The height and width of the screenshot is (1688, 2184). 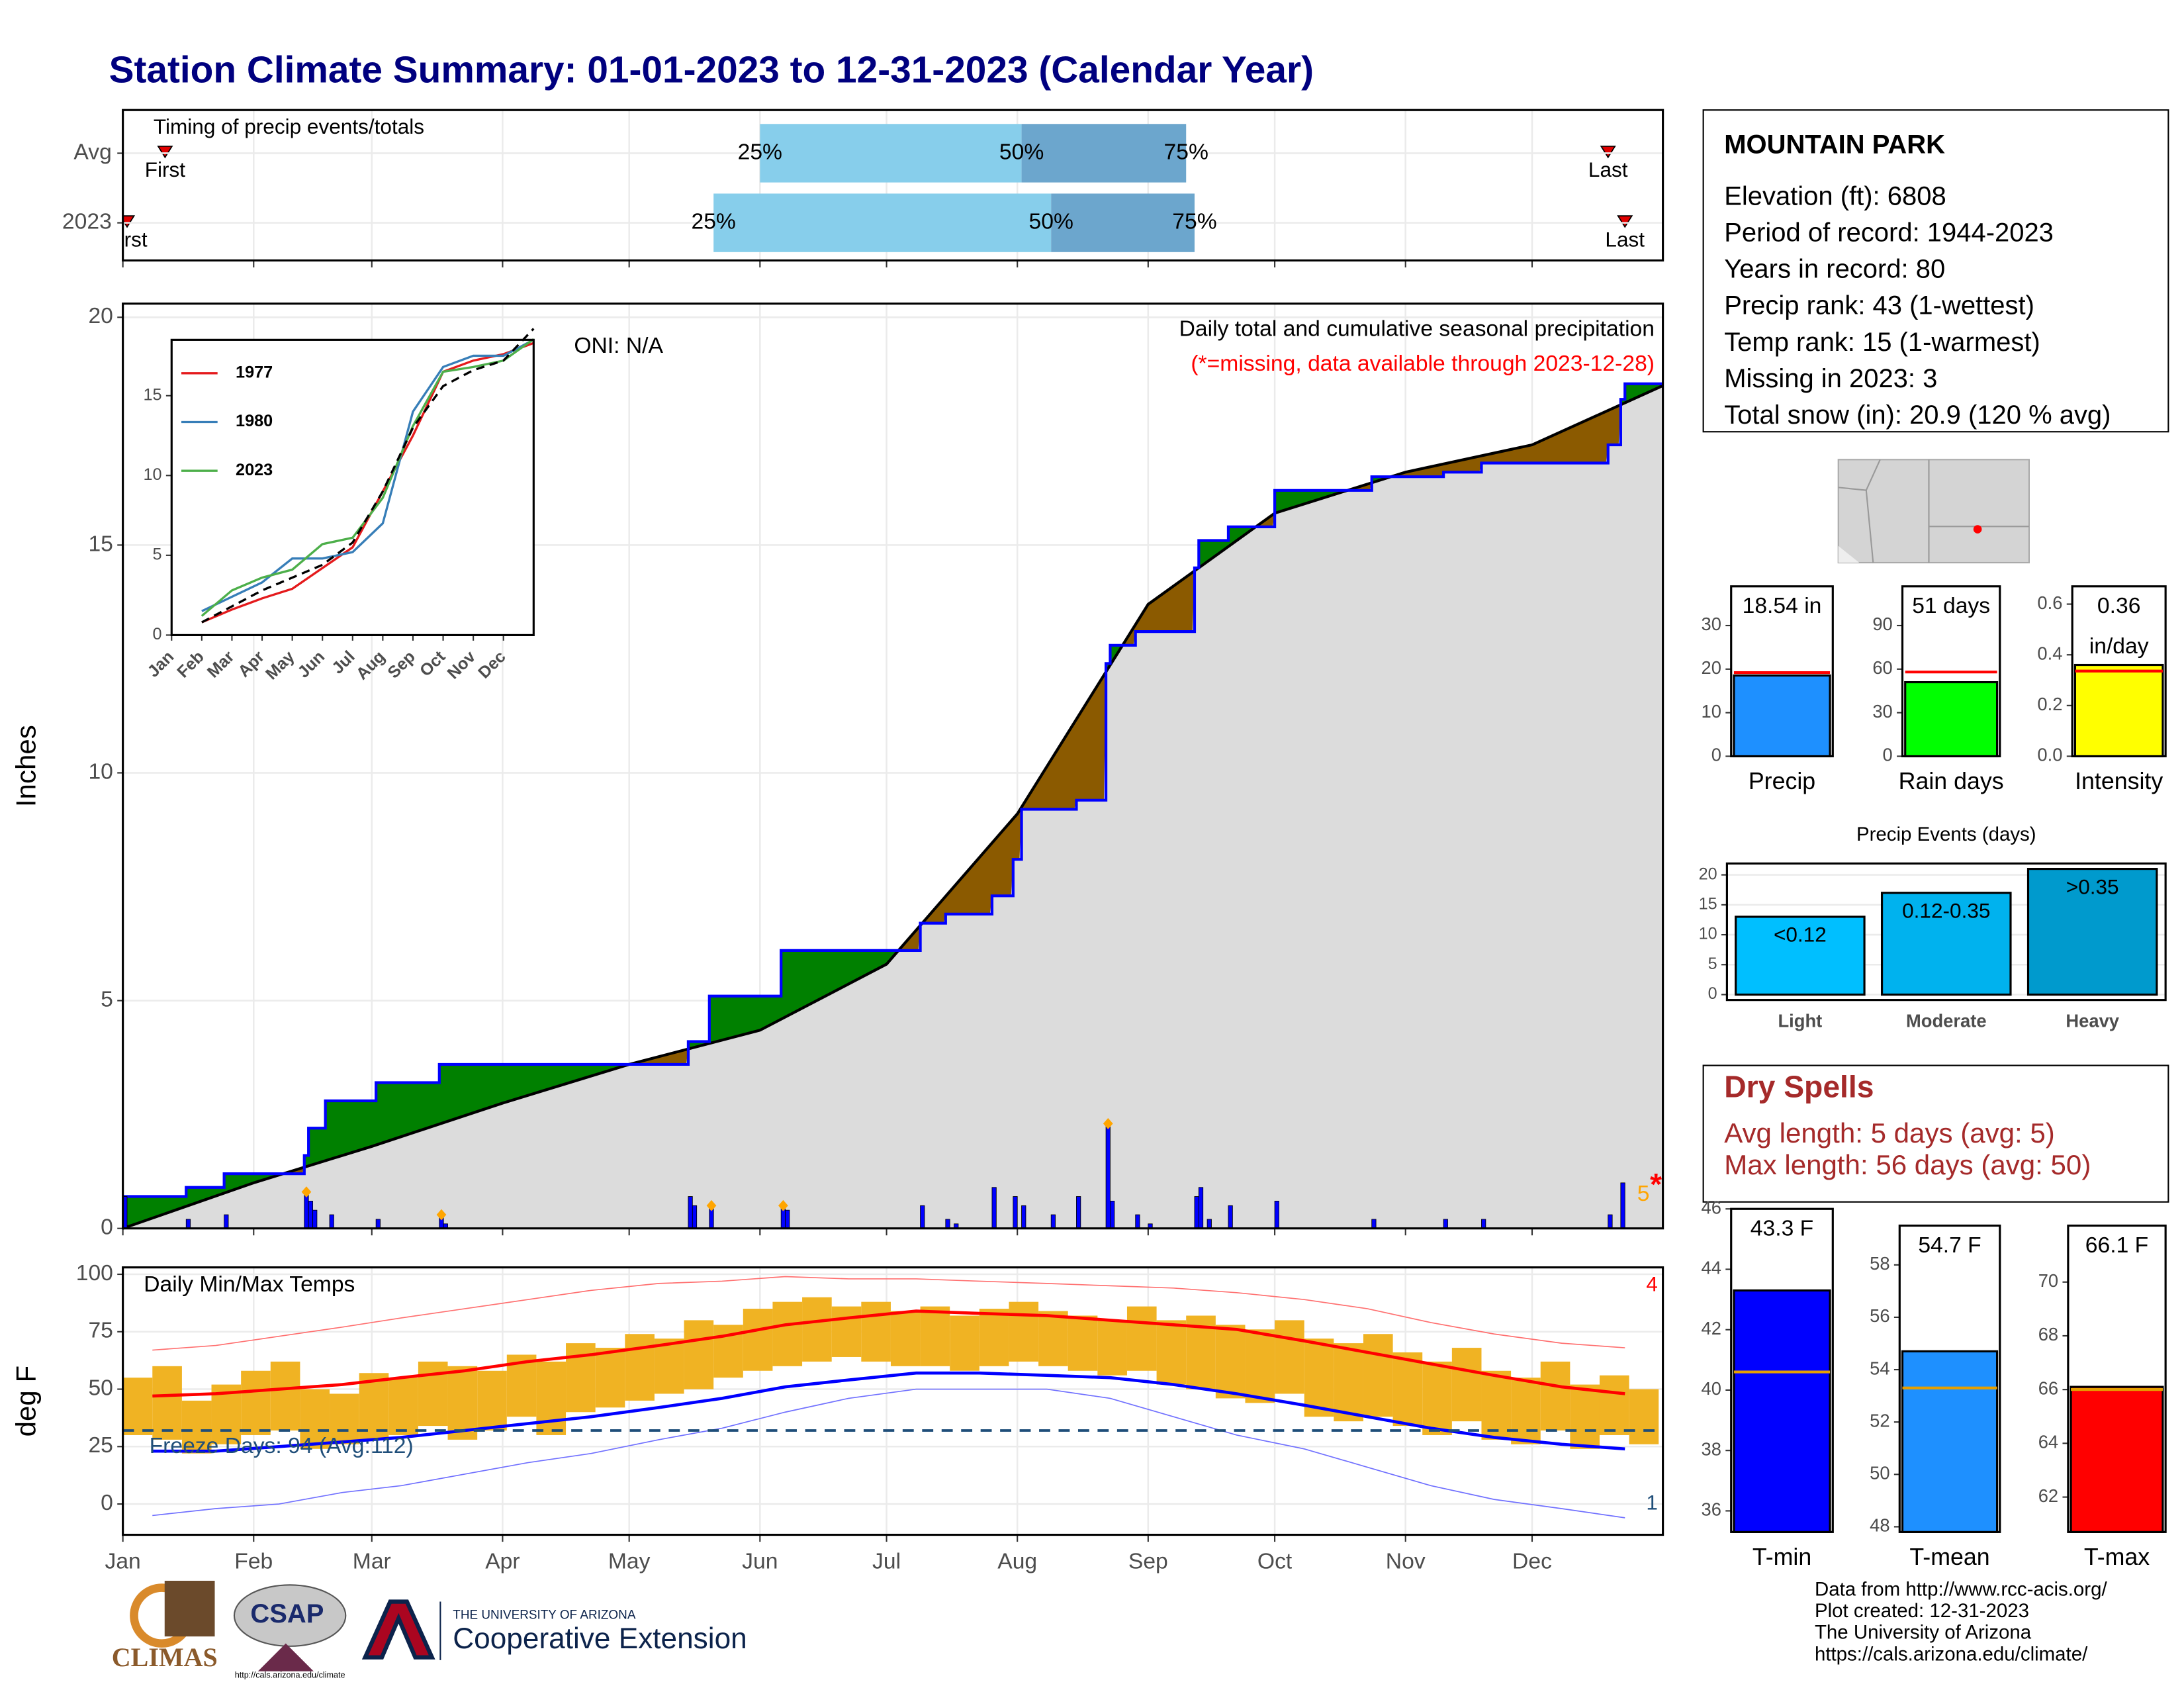 I want to click on y-tick-label: 50, so click(x=100, y=1388).